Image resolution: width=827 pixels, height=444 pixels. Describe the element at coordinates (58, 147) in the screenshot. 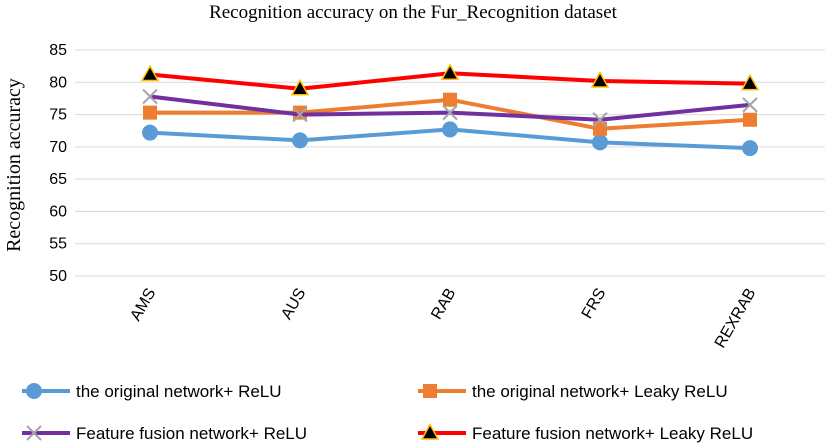

I see `y-tick-label: 70` at that location.